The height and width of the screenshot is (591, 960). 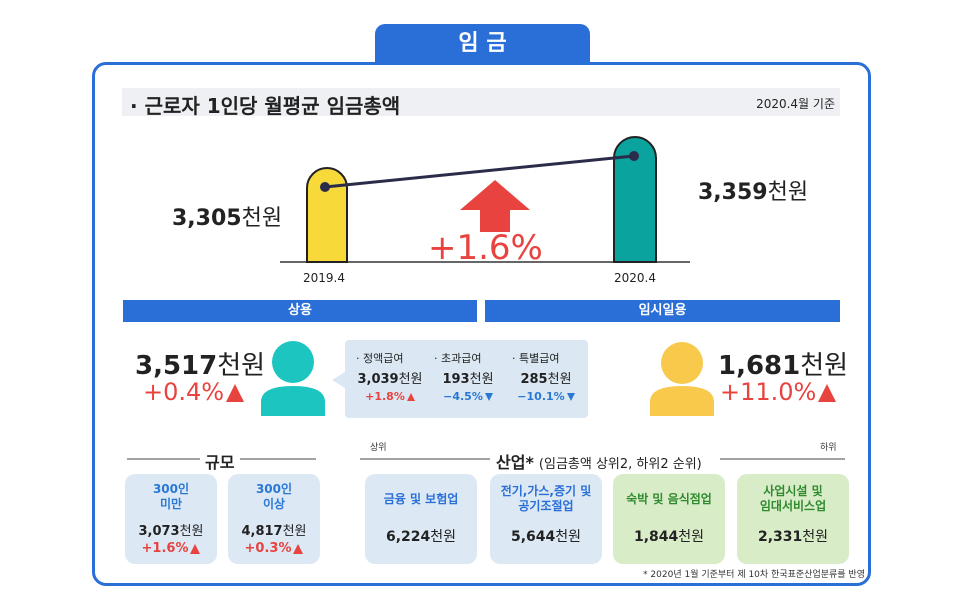 What do you see at coordinates (754, 575) in the screenshot?
I see `footnote: * 2020년 1월 기준부터 제 10차 한국표준산업분류를 반영` at bounding box center [754, 575].